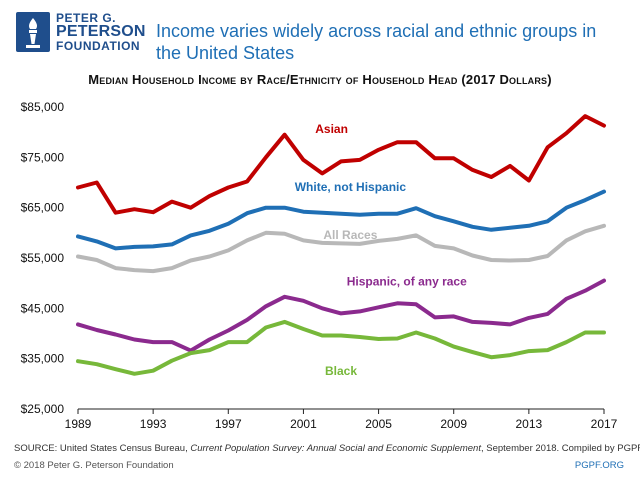 This screenshot has height=480, width=640. What do you see at coordinates (228, 424) in the screenshot?
I see `x-tick-label: 1997` at bounding box center [228, 424].